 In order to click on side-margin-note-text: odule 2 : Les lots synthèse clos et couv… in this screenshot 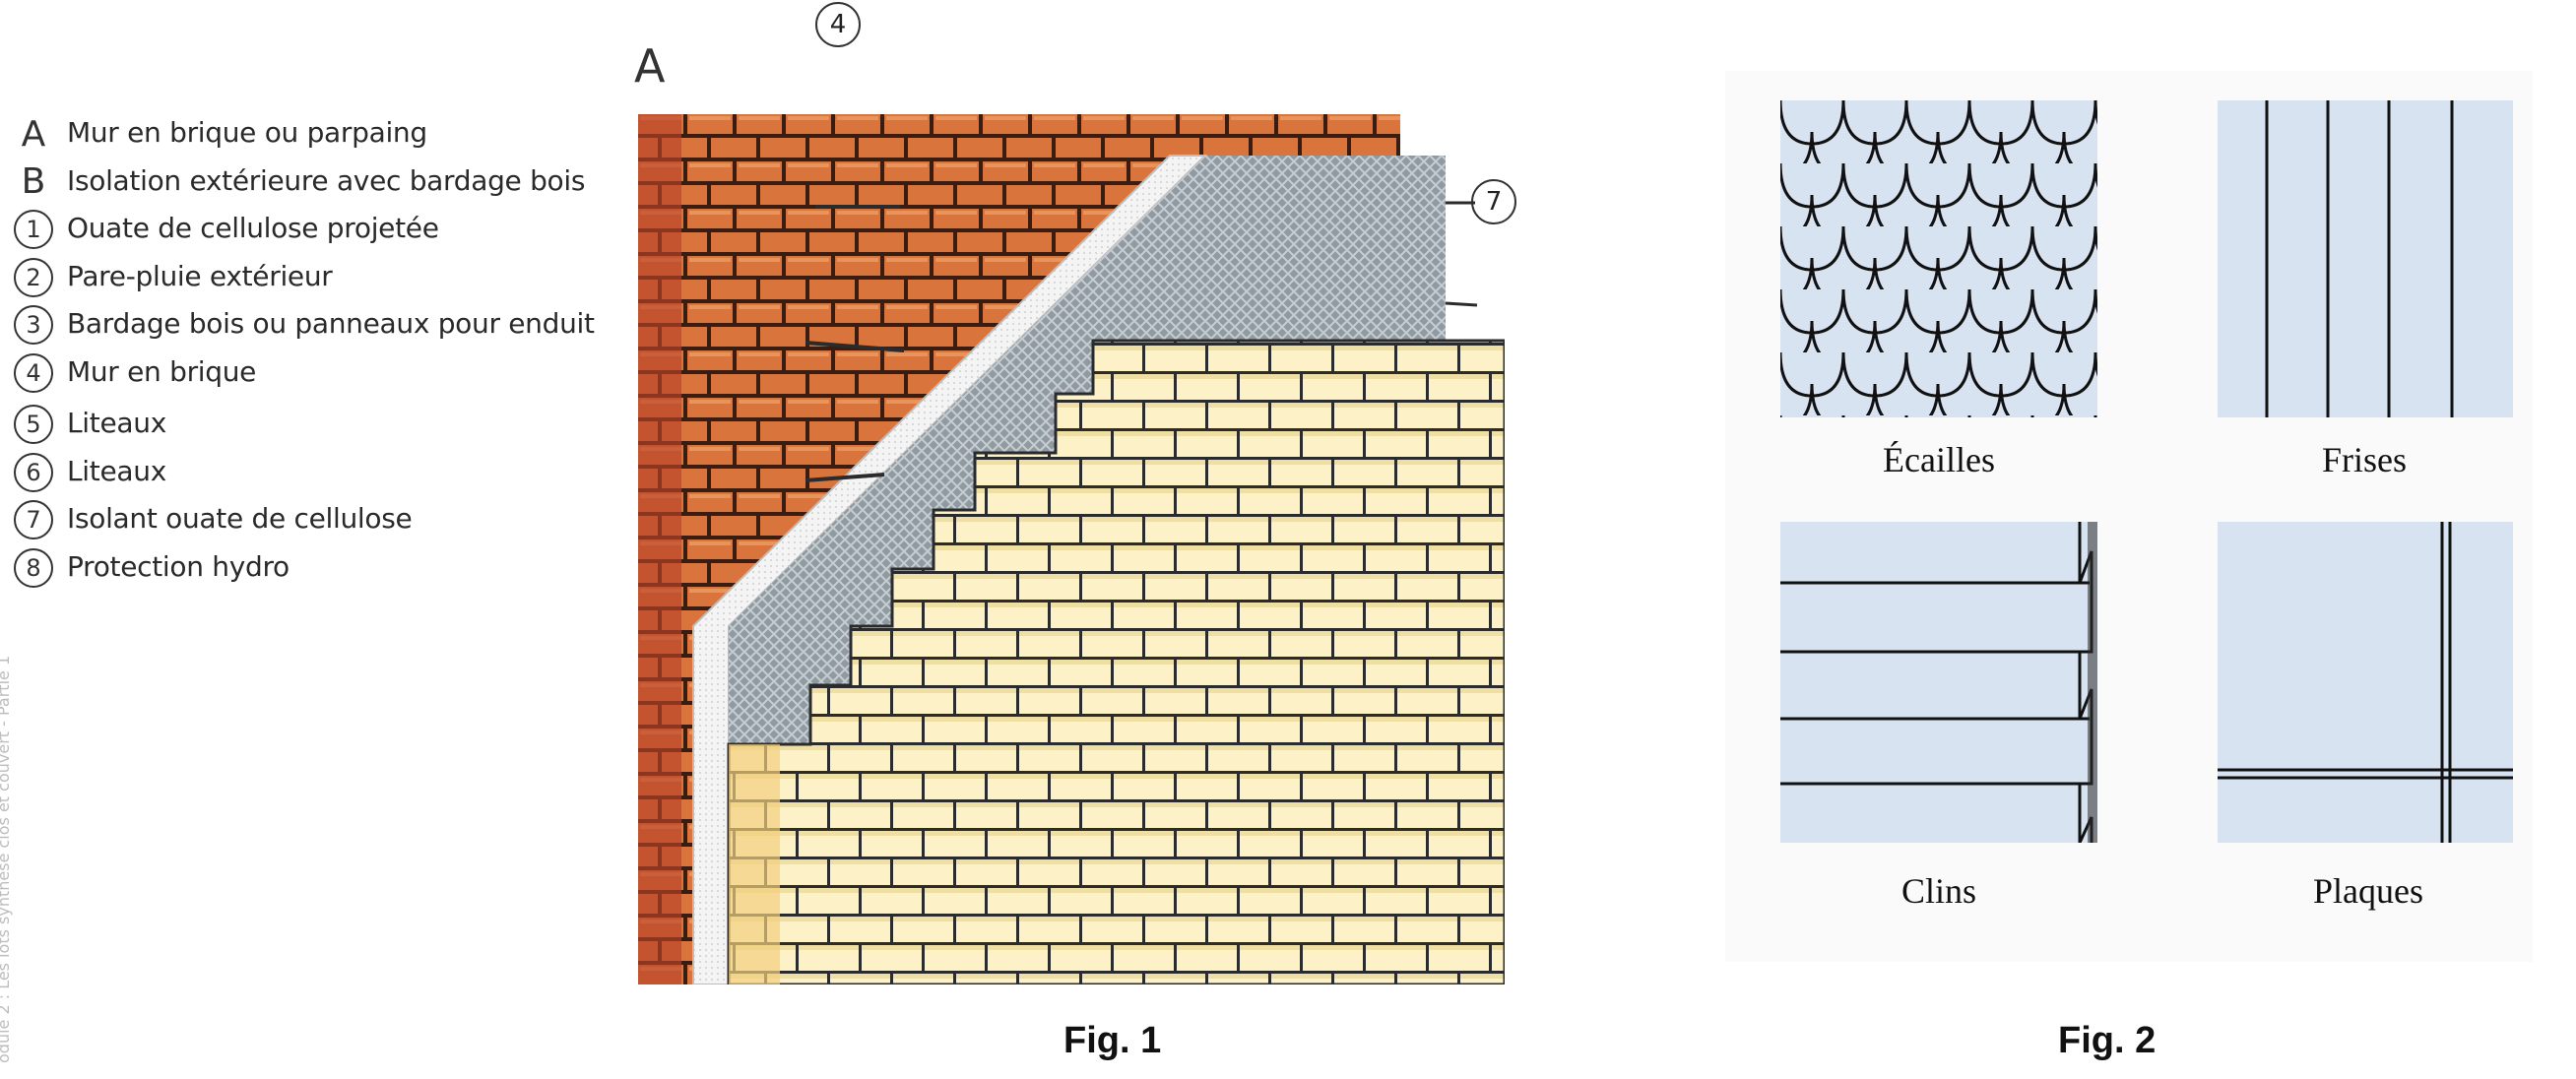, I will do `click(6, 859)`.